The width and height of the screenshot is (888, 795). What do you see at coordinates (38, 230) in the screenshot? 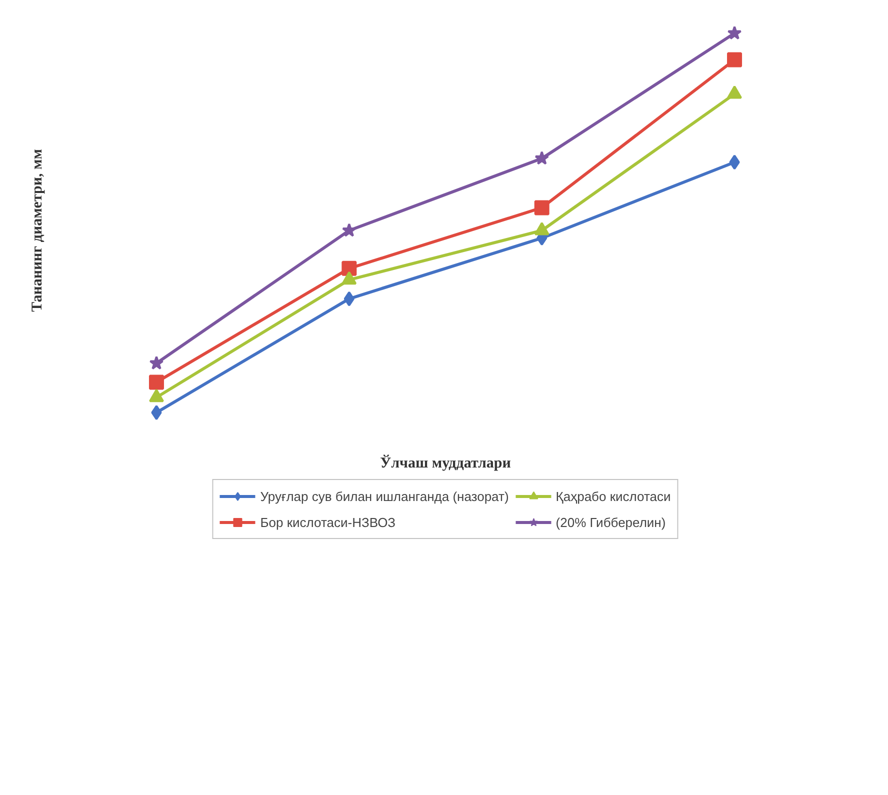
I see `y-axis-title: Тананинг диаметри, мм` at bounding box center [38, 230].